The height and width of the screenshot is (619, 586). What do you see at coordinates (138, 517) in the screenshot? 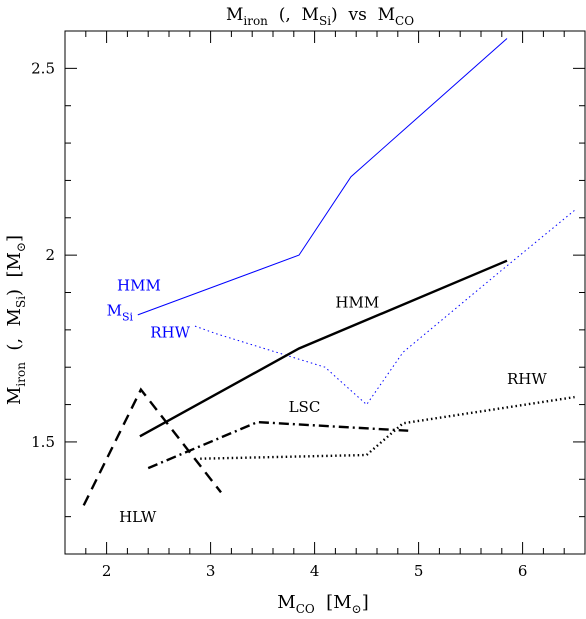
I see `annotation-hlw-6: HLW` at bounding box center [138, 517].